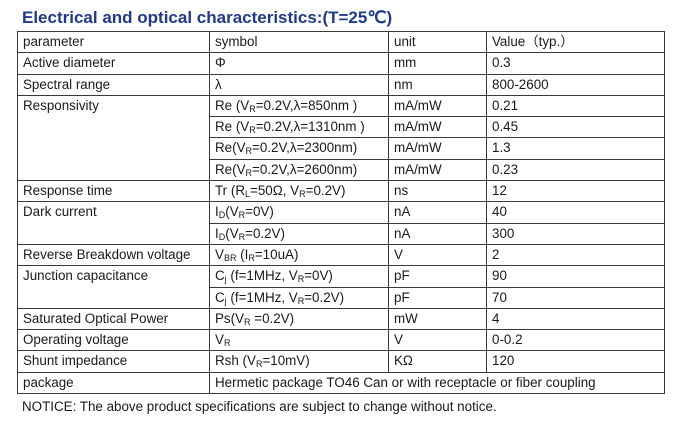 This screenshot has width=683, height=438. What do you see at coordinates (275, 191) in the screenshot?
I see `symbol-text: =50Ω, V` at bounding box center [275, 191].